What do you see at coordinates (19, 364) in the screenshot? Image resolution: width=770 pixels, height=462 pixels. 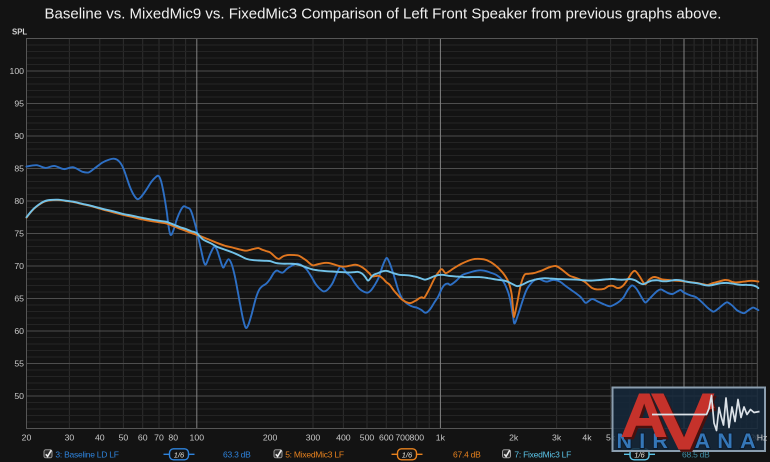 I see `svg-text: 55` at bounding box center [19, 364].